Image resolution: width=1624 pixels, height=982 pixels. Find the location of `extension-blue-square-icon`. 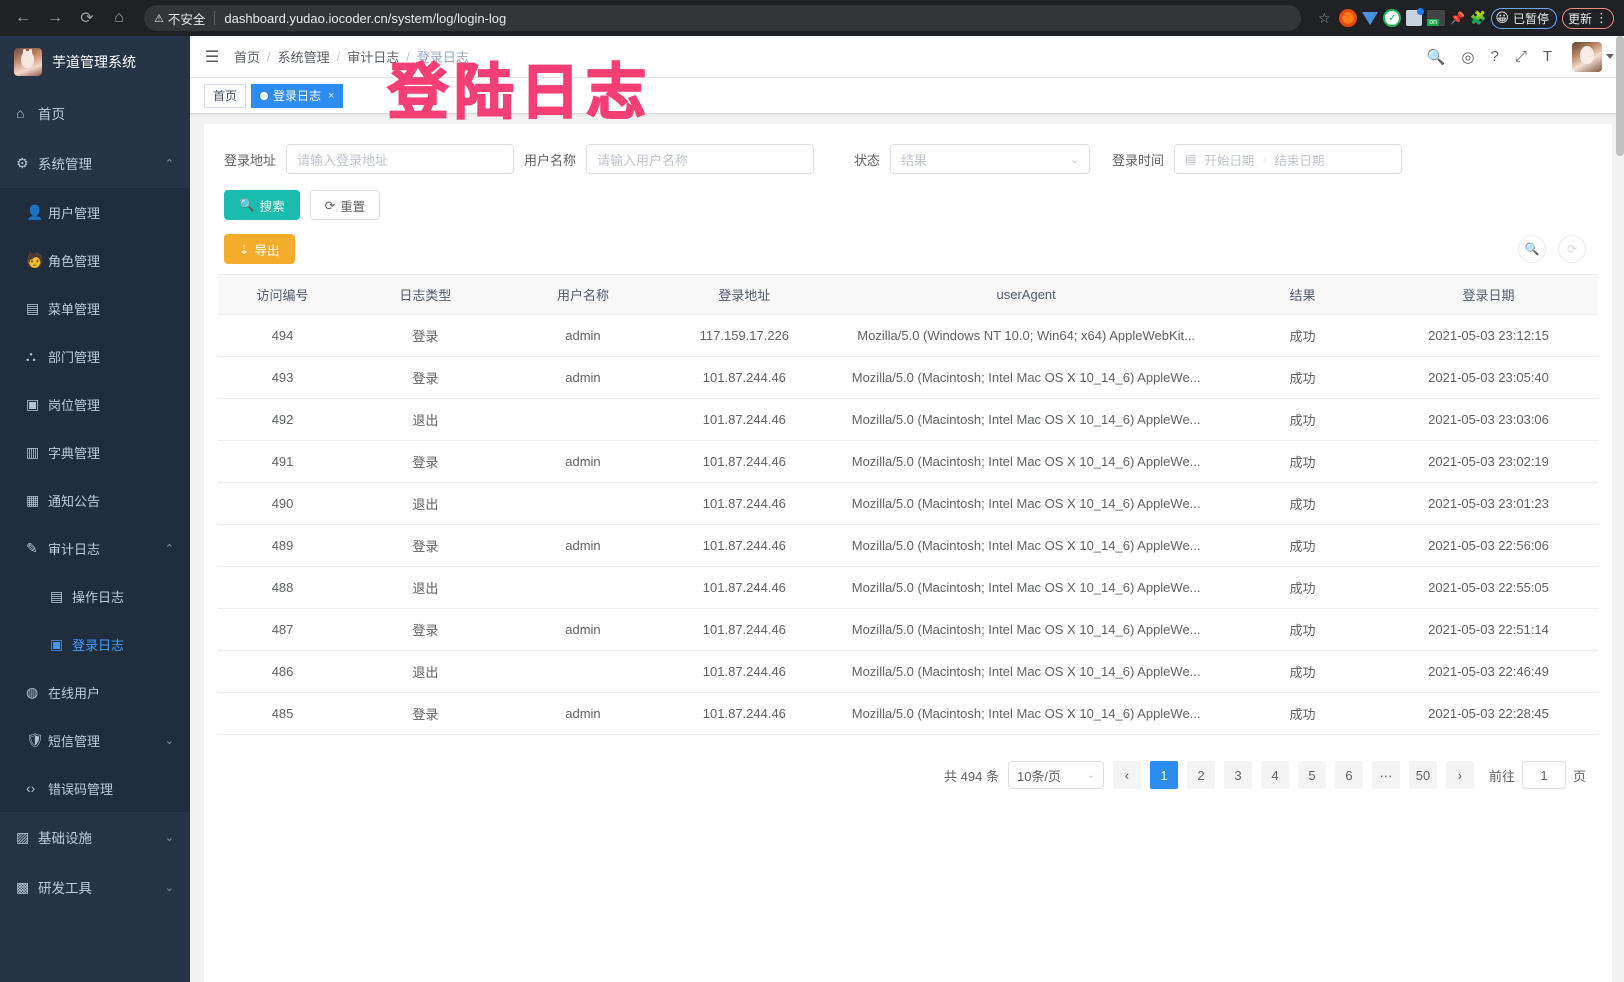

extension-blue-square-icon is located at coordinates (1415, 17).